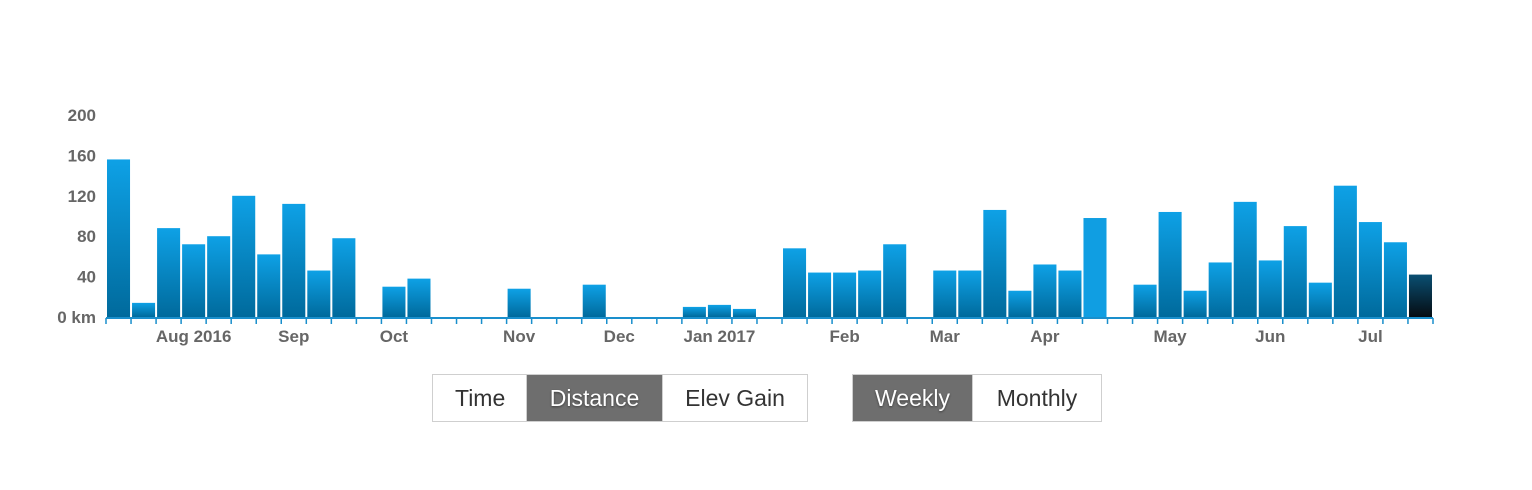  I want to click on x-tick-label: Sep, so click(293, 336).